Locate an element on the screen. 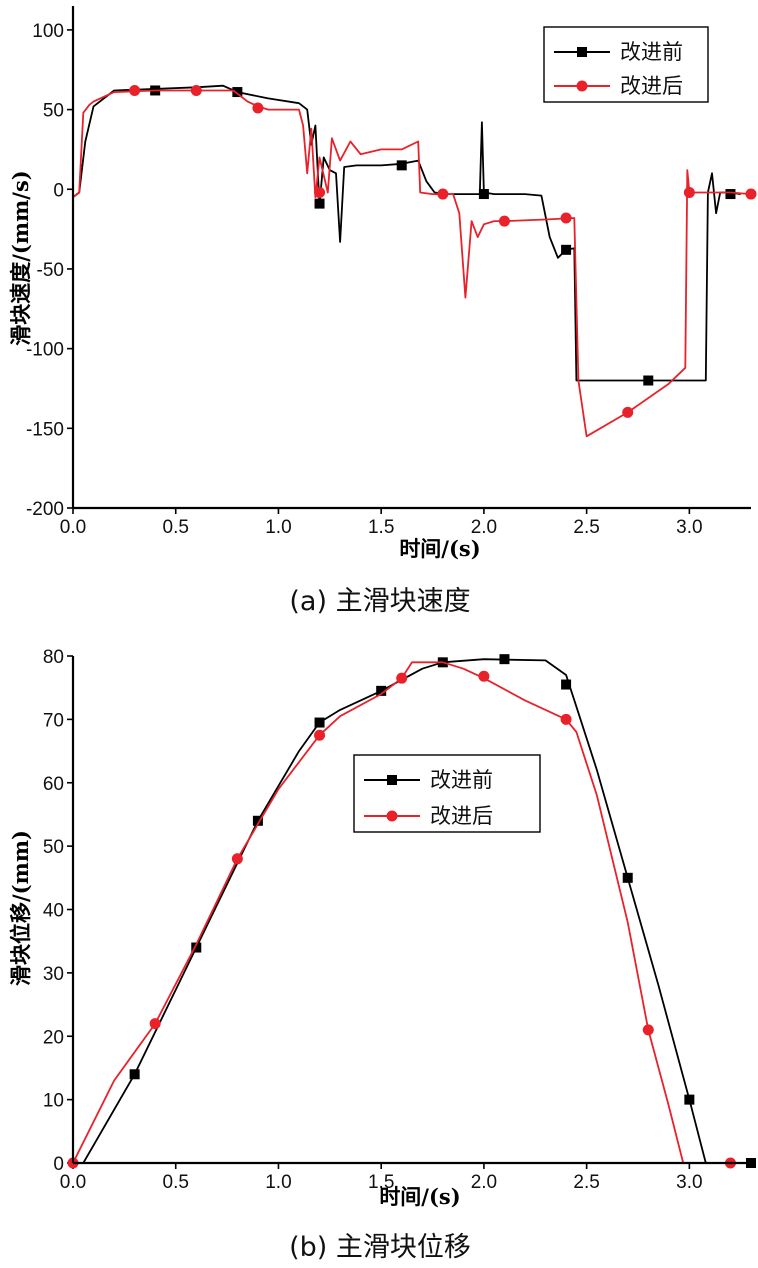 The width and height of the screenshot is (758, 1268). velocity-y-tick-label: -200 is located at coordinates (45, 509).